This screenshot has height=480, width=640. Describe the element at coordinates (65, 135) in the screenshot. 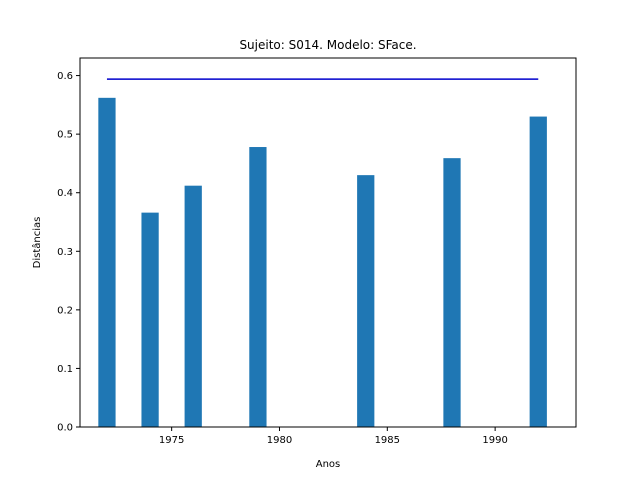

I see `y-tick-label-0.5: 0.5` at that location.